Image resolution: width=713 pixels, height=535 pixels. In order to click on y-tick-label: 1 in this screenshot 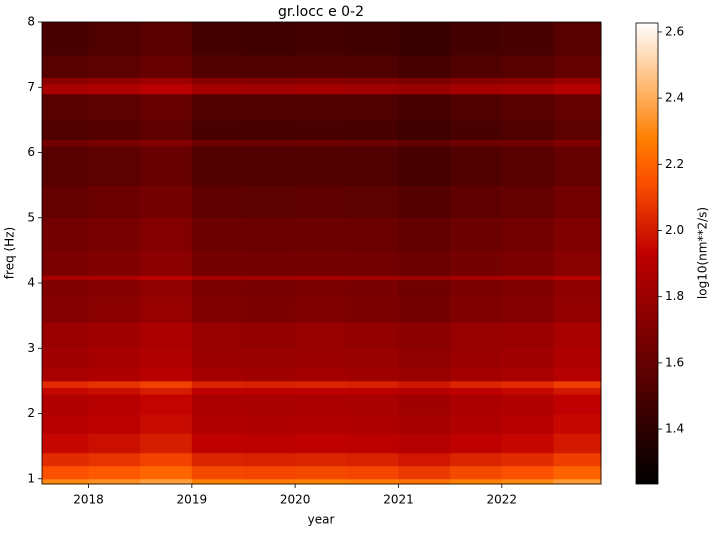, I will do `click(31, 478)`.